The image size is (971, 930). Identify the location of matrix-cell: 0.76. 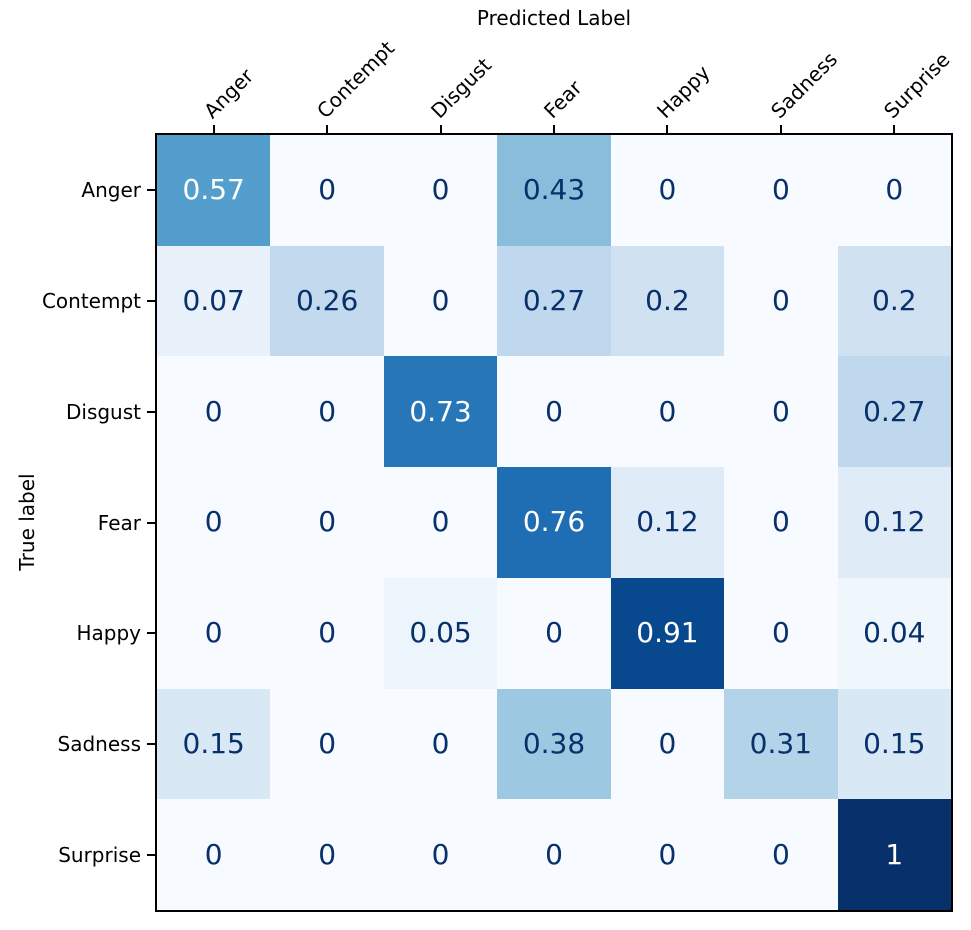
(554, 522).